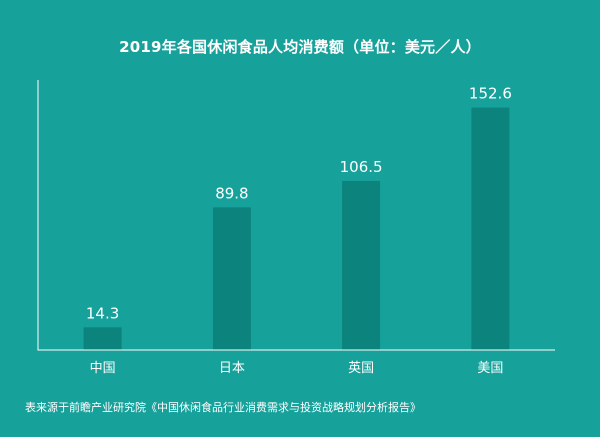  Describe the element at coordinates (102, 313) in the screenshot. I see `value-label-0: 14.3` at that location.